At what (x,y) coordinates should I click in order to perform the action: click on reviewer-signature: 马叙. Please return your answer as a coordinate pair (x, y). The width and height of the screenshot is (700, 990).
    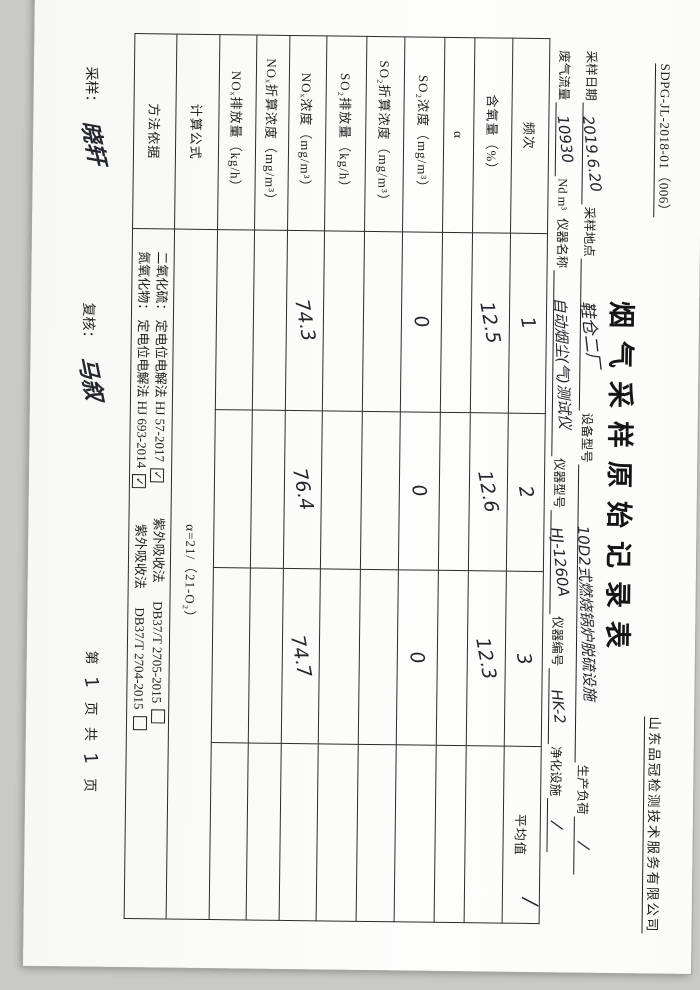
    Looking at the image, I should click on (89, 378).